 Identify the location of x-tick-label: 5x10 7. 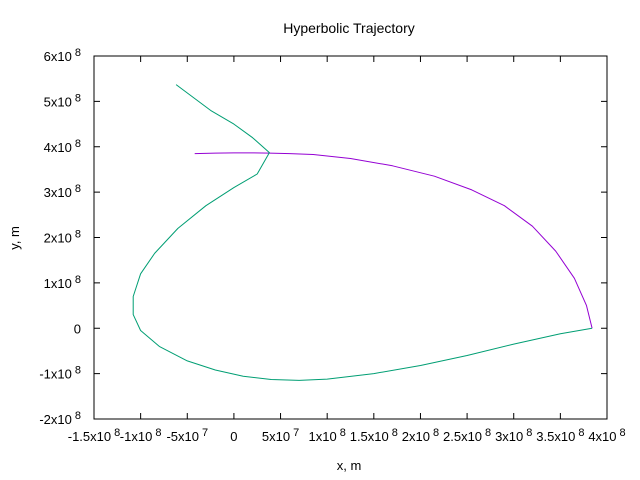
(280, 435).